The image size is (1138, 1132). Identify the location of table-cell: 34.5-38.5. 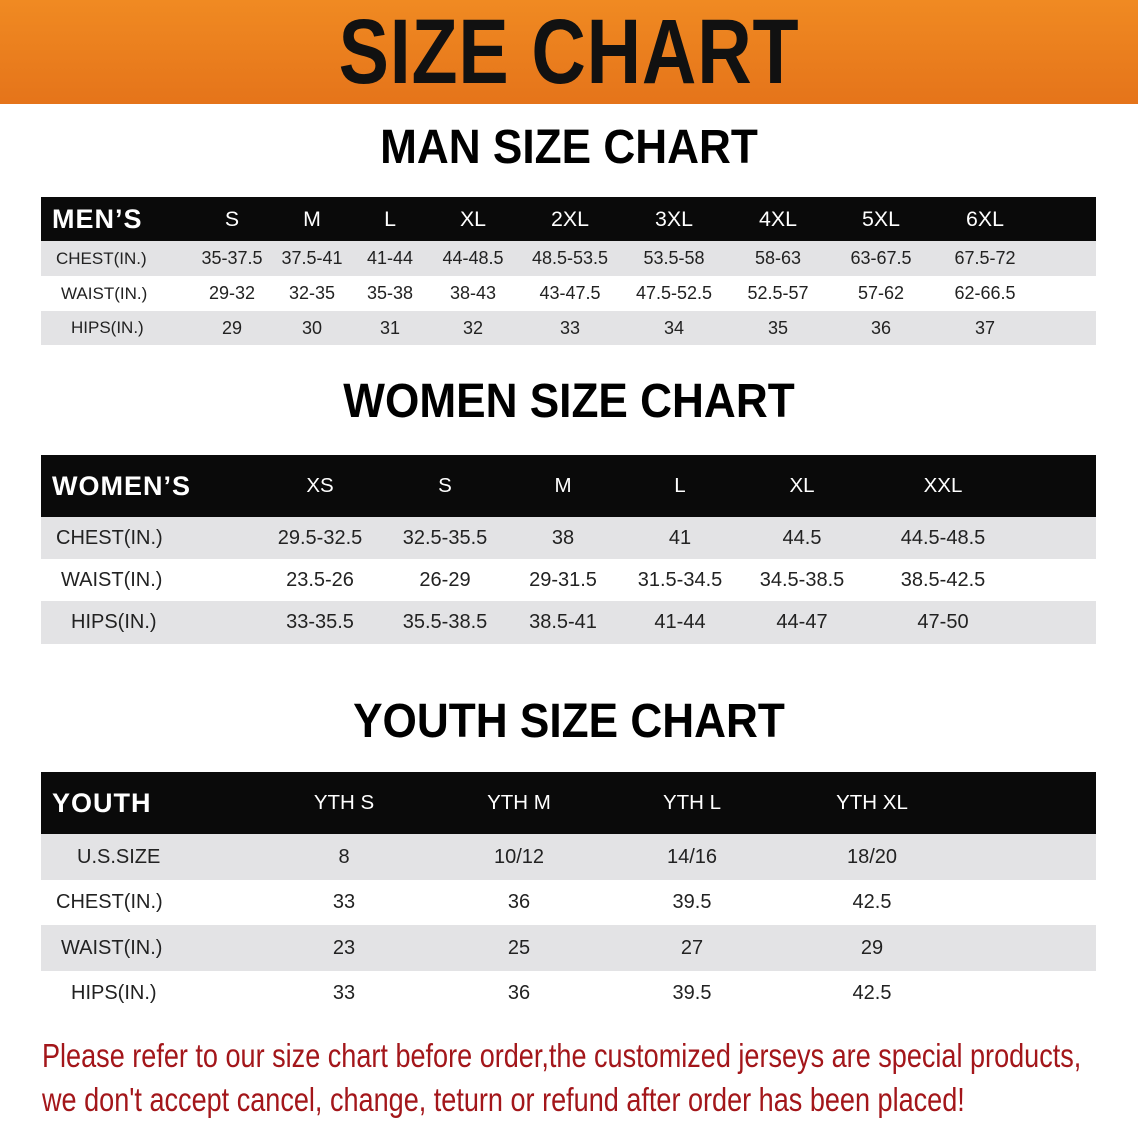
(802, 579).